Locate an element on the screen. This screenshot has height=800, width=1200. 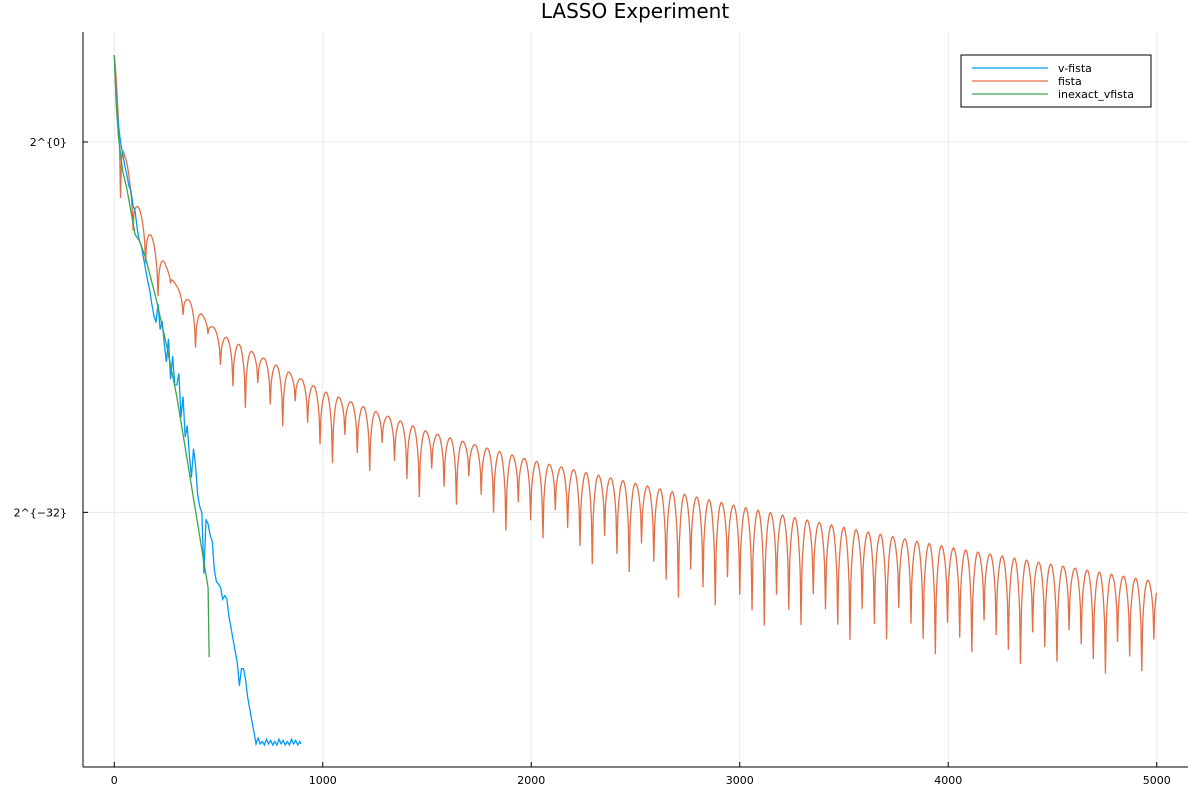
series-line-inexact-vfista is located at coordinates (161, 356).